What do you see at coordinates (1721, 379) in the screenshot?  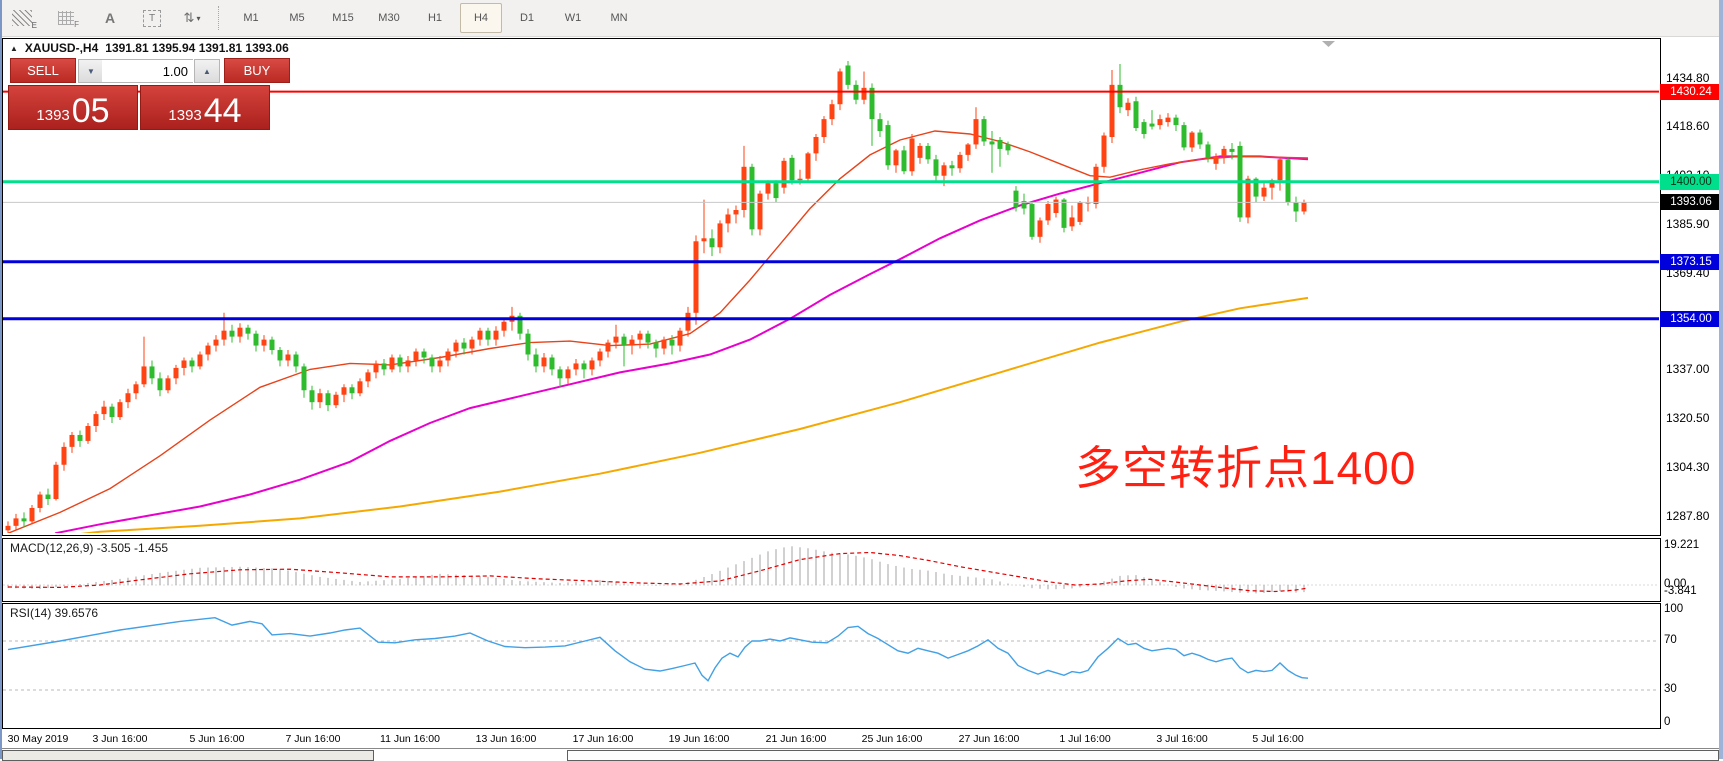 I see `window-right-edge` at bounding box center [1721, 379].